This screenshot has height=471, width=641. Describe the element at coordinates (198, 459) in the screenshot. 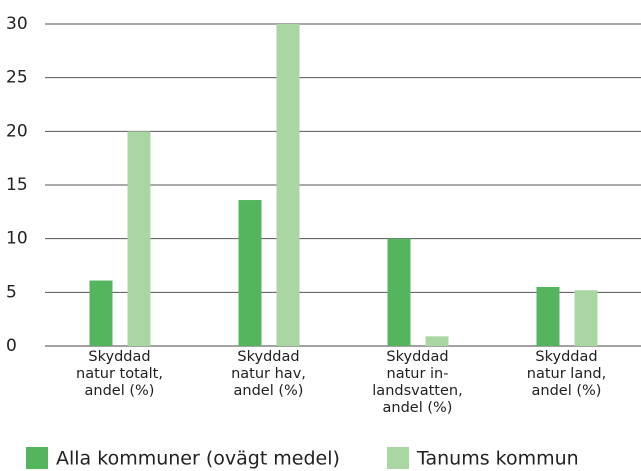

I see `legend-label: Alla kommuner (ovägt medel)` at that location.